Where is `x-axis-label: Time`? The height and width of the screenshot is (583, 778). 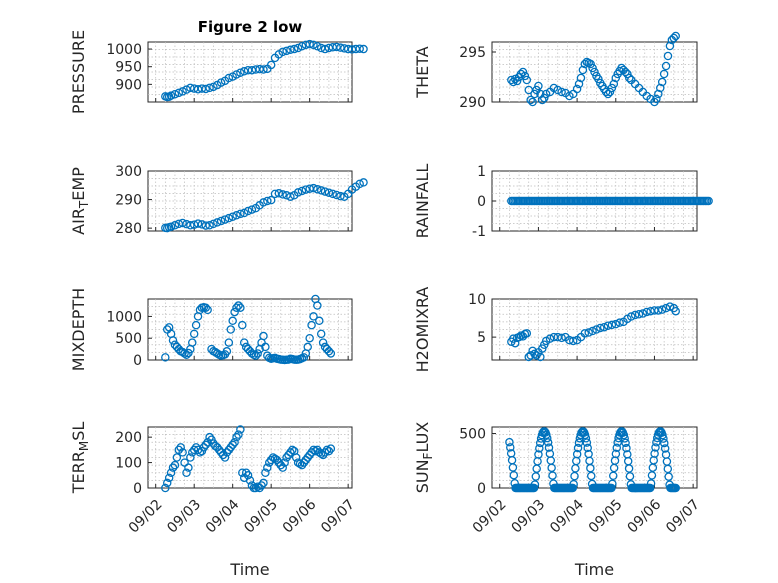 x-axis-label: Time is located at coordinates (249, 569).